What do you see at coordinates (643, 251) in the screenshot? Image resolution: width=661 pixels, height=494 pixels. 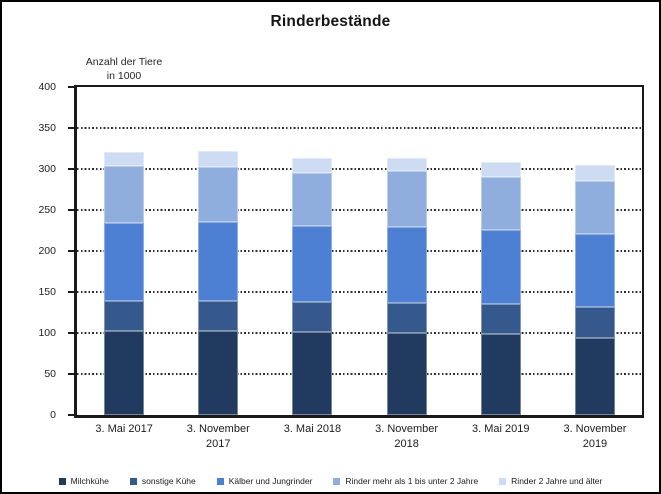 I see `plot-right-border` at bounding box center [643, 251].